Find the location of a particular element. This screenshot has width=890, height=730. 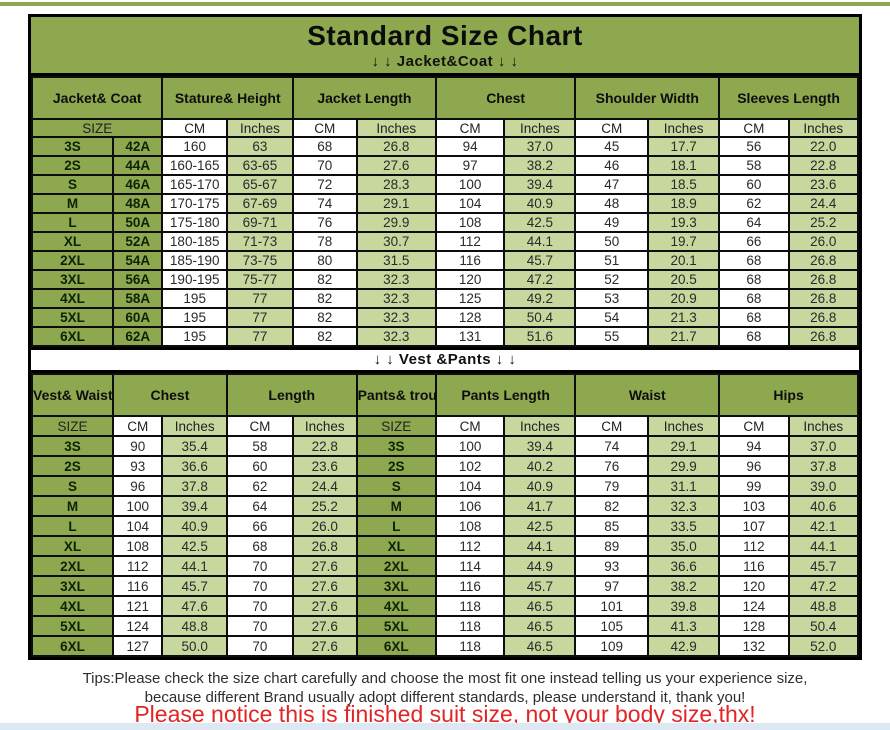

table-row: M 100 39.4 64 25.2 M 106 41.7 82 32.3 103 40.6 is located at coordinates (445, 506).